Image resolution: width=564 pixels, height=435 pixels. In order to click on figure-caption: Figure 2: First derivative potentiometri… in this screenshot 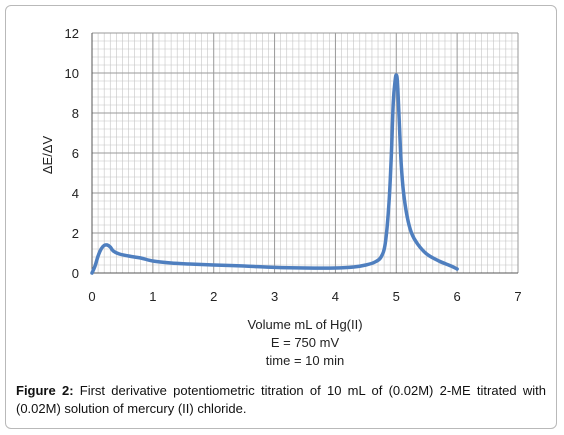, I will do `click(281, 400)`.